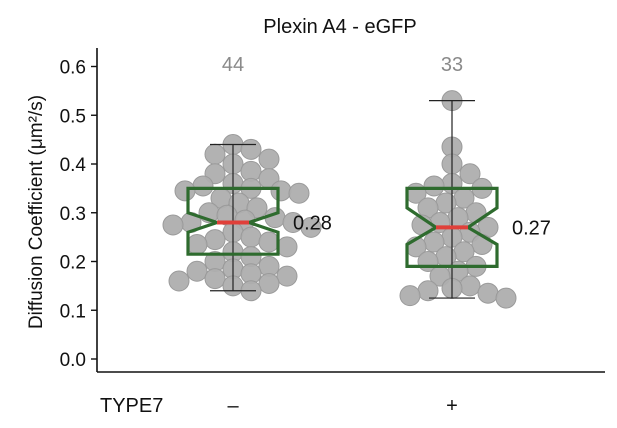  I want to click on y-axis-ticks: 0.0 0.1 0.2 0.3 0.4 0.5 0.6, so click(78, 214).